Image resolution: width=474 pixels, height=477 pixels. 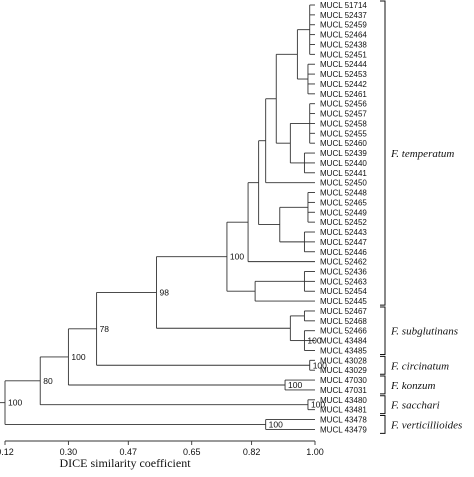 I want to click on leaf-label: MUCL 52467, so click(x=343, y=311).